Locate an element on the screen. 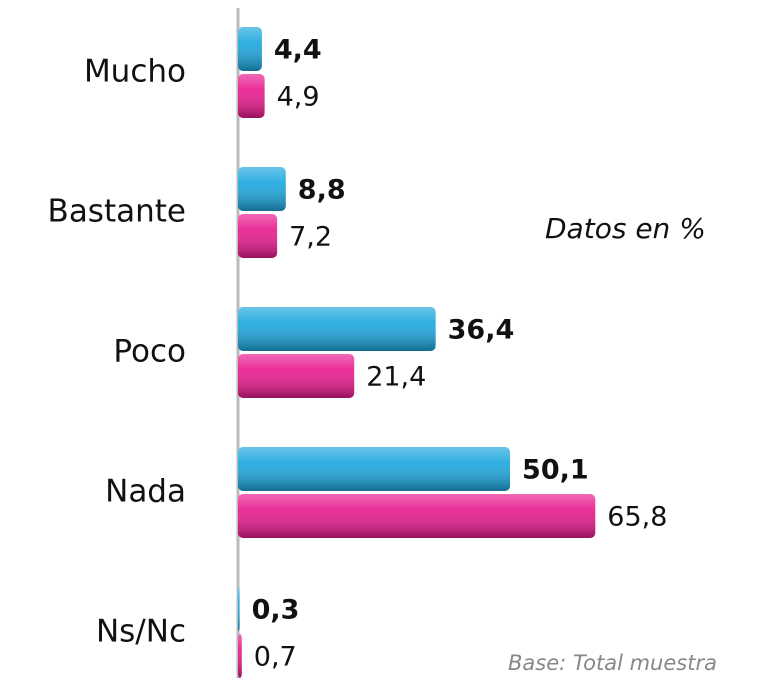 The width and height of the screenshot is (781, 678). value-label: 21,4 is located at coordinates (396, 377).